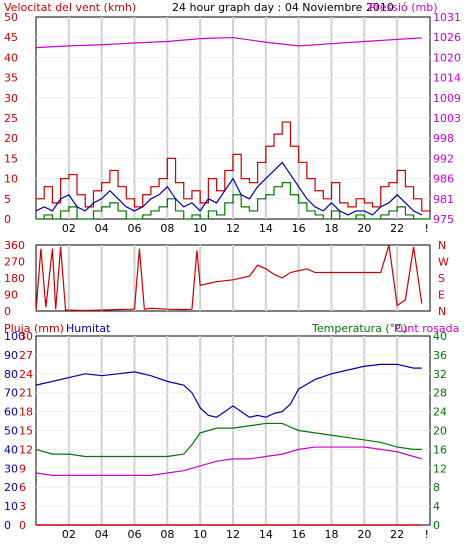 This screenshot has width=465, height=559. I want to click on temperature-tick-label: 12, so click(440, 468).